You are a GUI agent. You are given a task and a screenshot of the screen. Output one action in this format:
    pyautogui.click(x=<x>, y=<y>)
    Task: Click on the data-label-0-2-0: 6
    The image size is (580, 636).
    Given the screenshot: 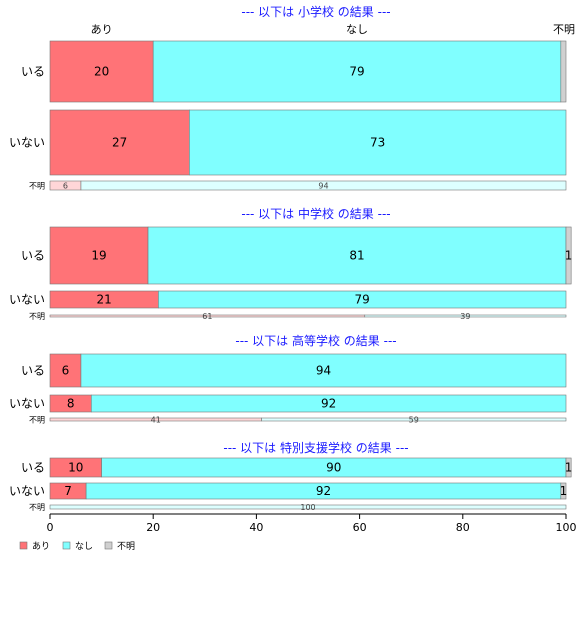 What is the action you would take?
    pyautogui.click(x=65, y=186)
    